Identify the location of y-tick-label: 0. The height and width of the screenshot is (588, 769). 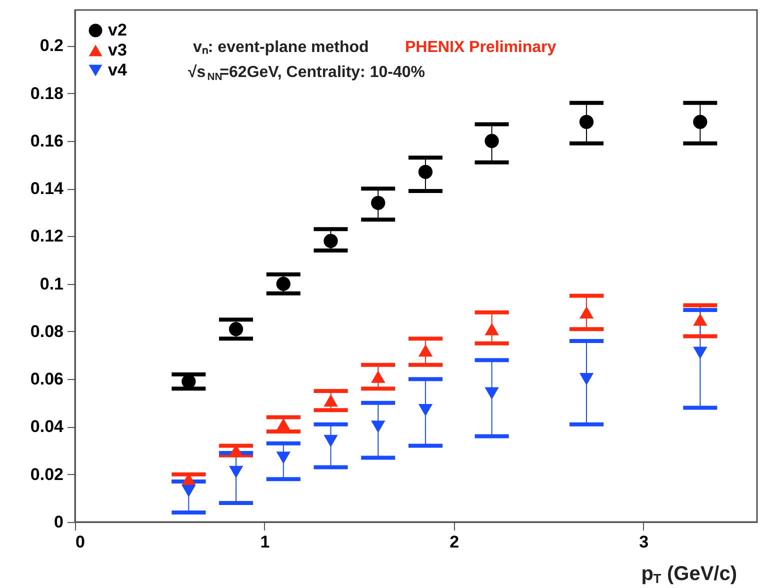
(59, 522).